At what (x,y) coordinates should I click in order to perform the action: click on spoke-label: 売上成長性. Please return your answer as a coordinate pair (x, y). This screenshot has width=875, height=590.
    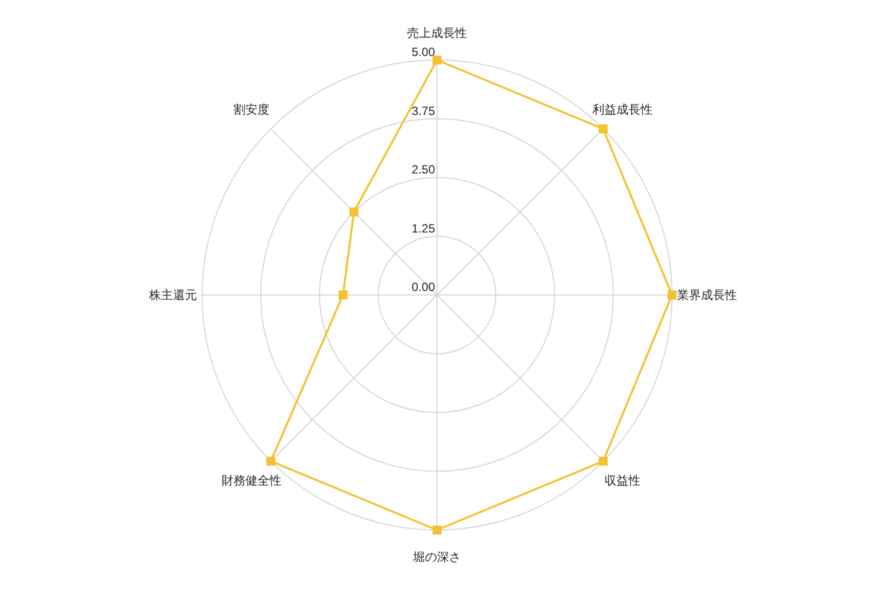
    Looking at the image, I should click on (437, 33).